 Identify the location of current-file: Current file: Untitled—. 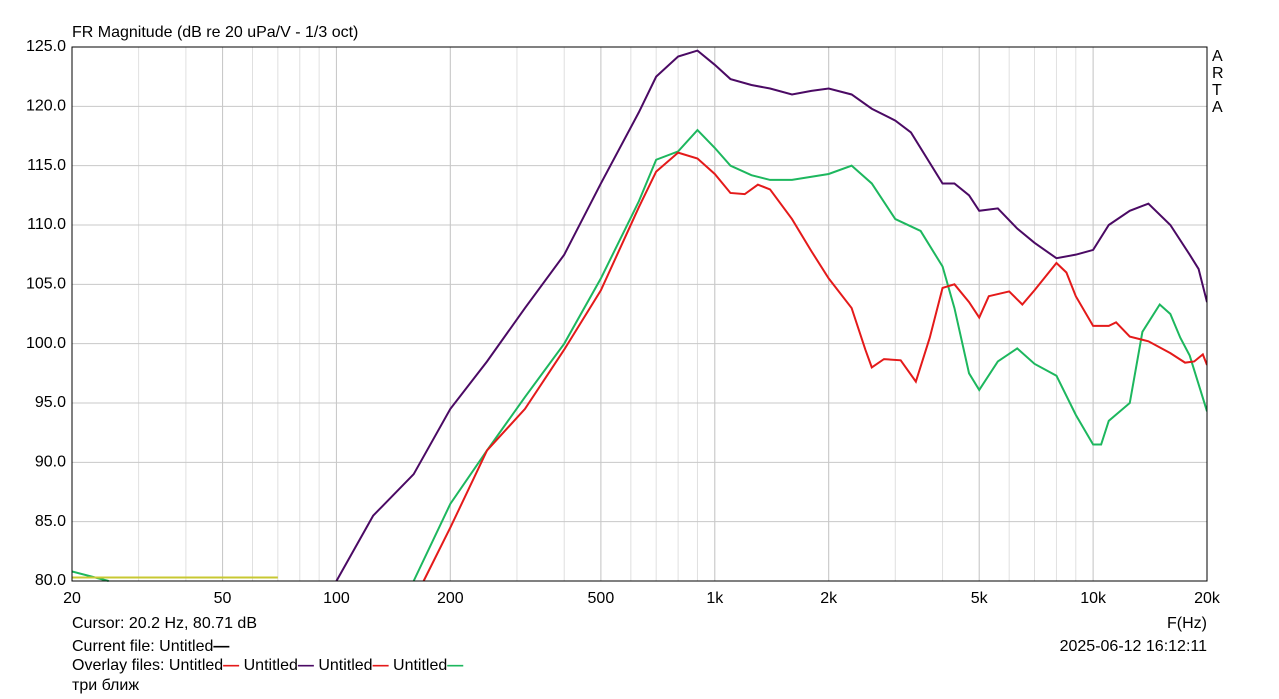
(150, 646).